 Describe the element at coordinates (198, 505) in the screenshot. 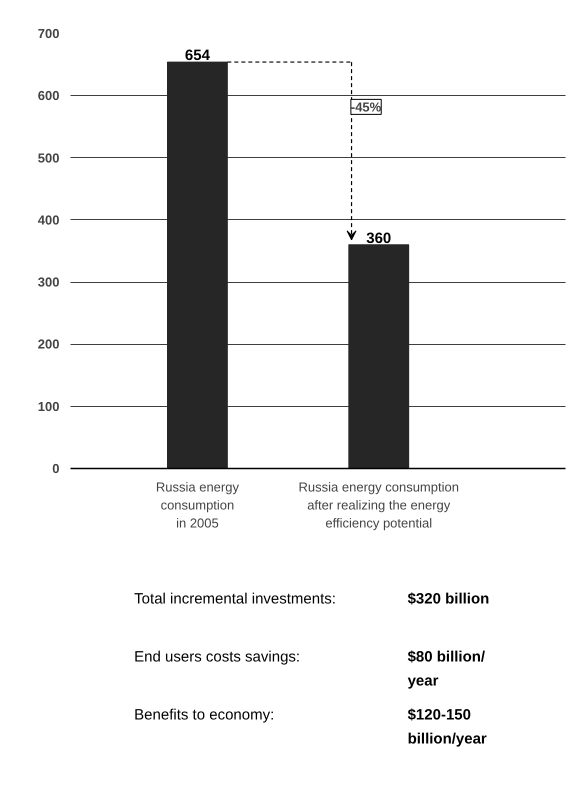

I see `x-tick-label: Russia energy consumption in 2005` at that location.